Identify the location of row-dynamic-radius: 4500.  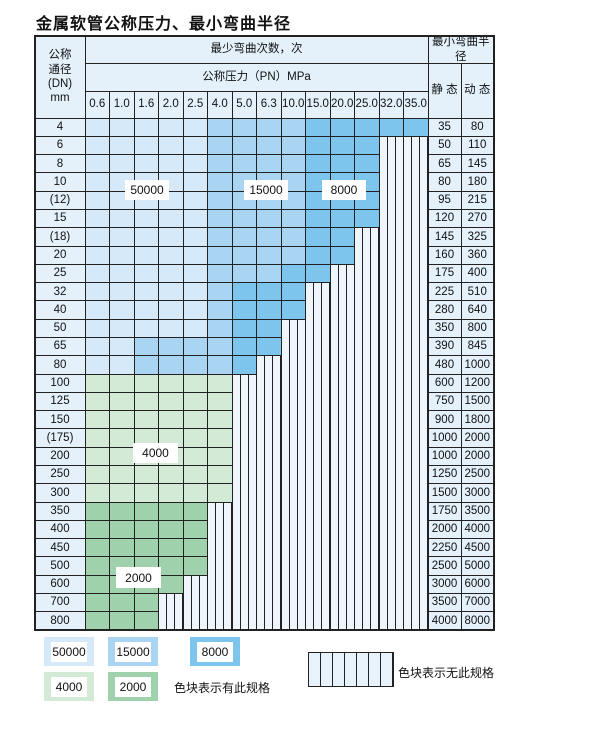
(477, 548).